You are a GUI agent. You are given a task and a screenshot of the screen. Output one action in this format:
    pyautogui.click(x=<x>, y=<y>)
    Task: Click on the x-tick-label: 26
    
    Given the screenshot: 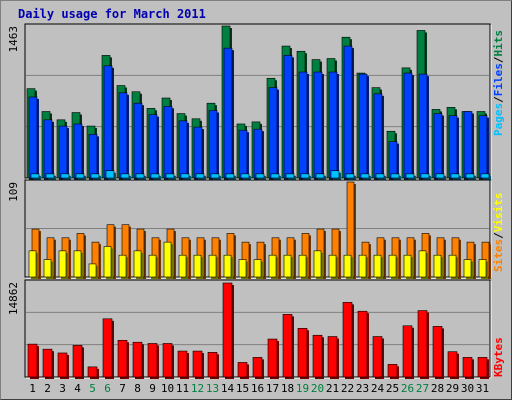 What is the action you would take?
    pyautogui.click(x=407, y=388)
    